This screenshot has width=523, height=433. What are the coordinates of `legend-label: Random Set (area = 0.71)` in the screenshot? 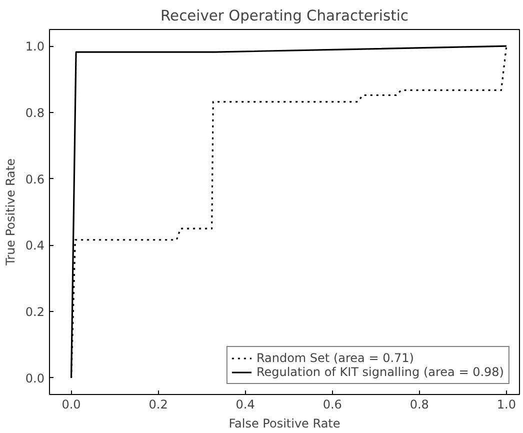 It's located at (335, 358).